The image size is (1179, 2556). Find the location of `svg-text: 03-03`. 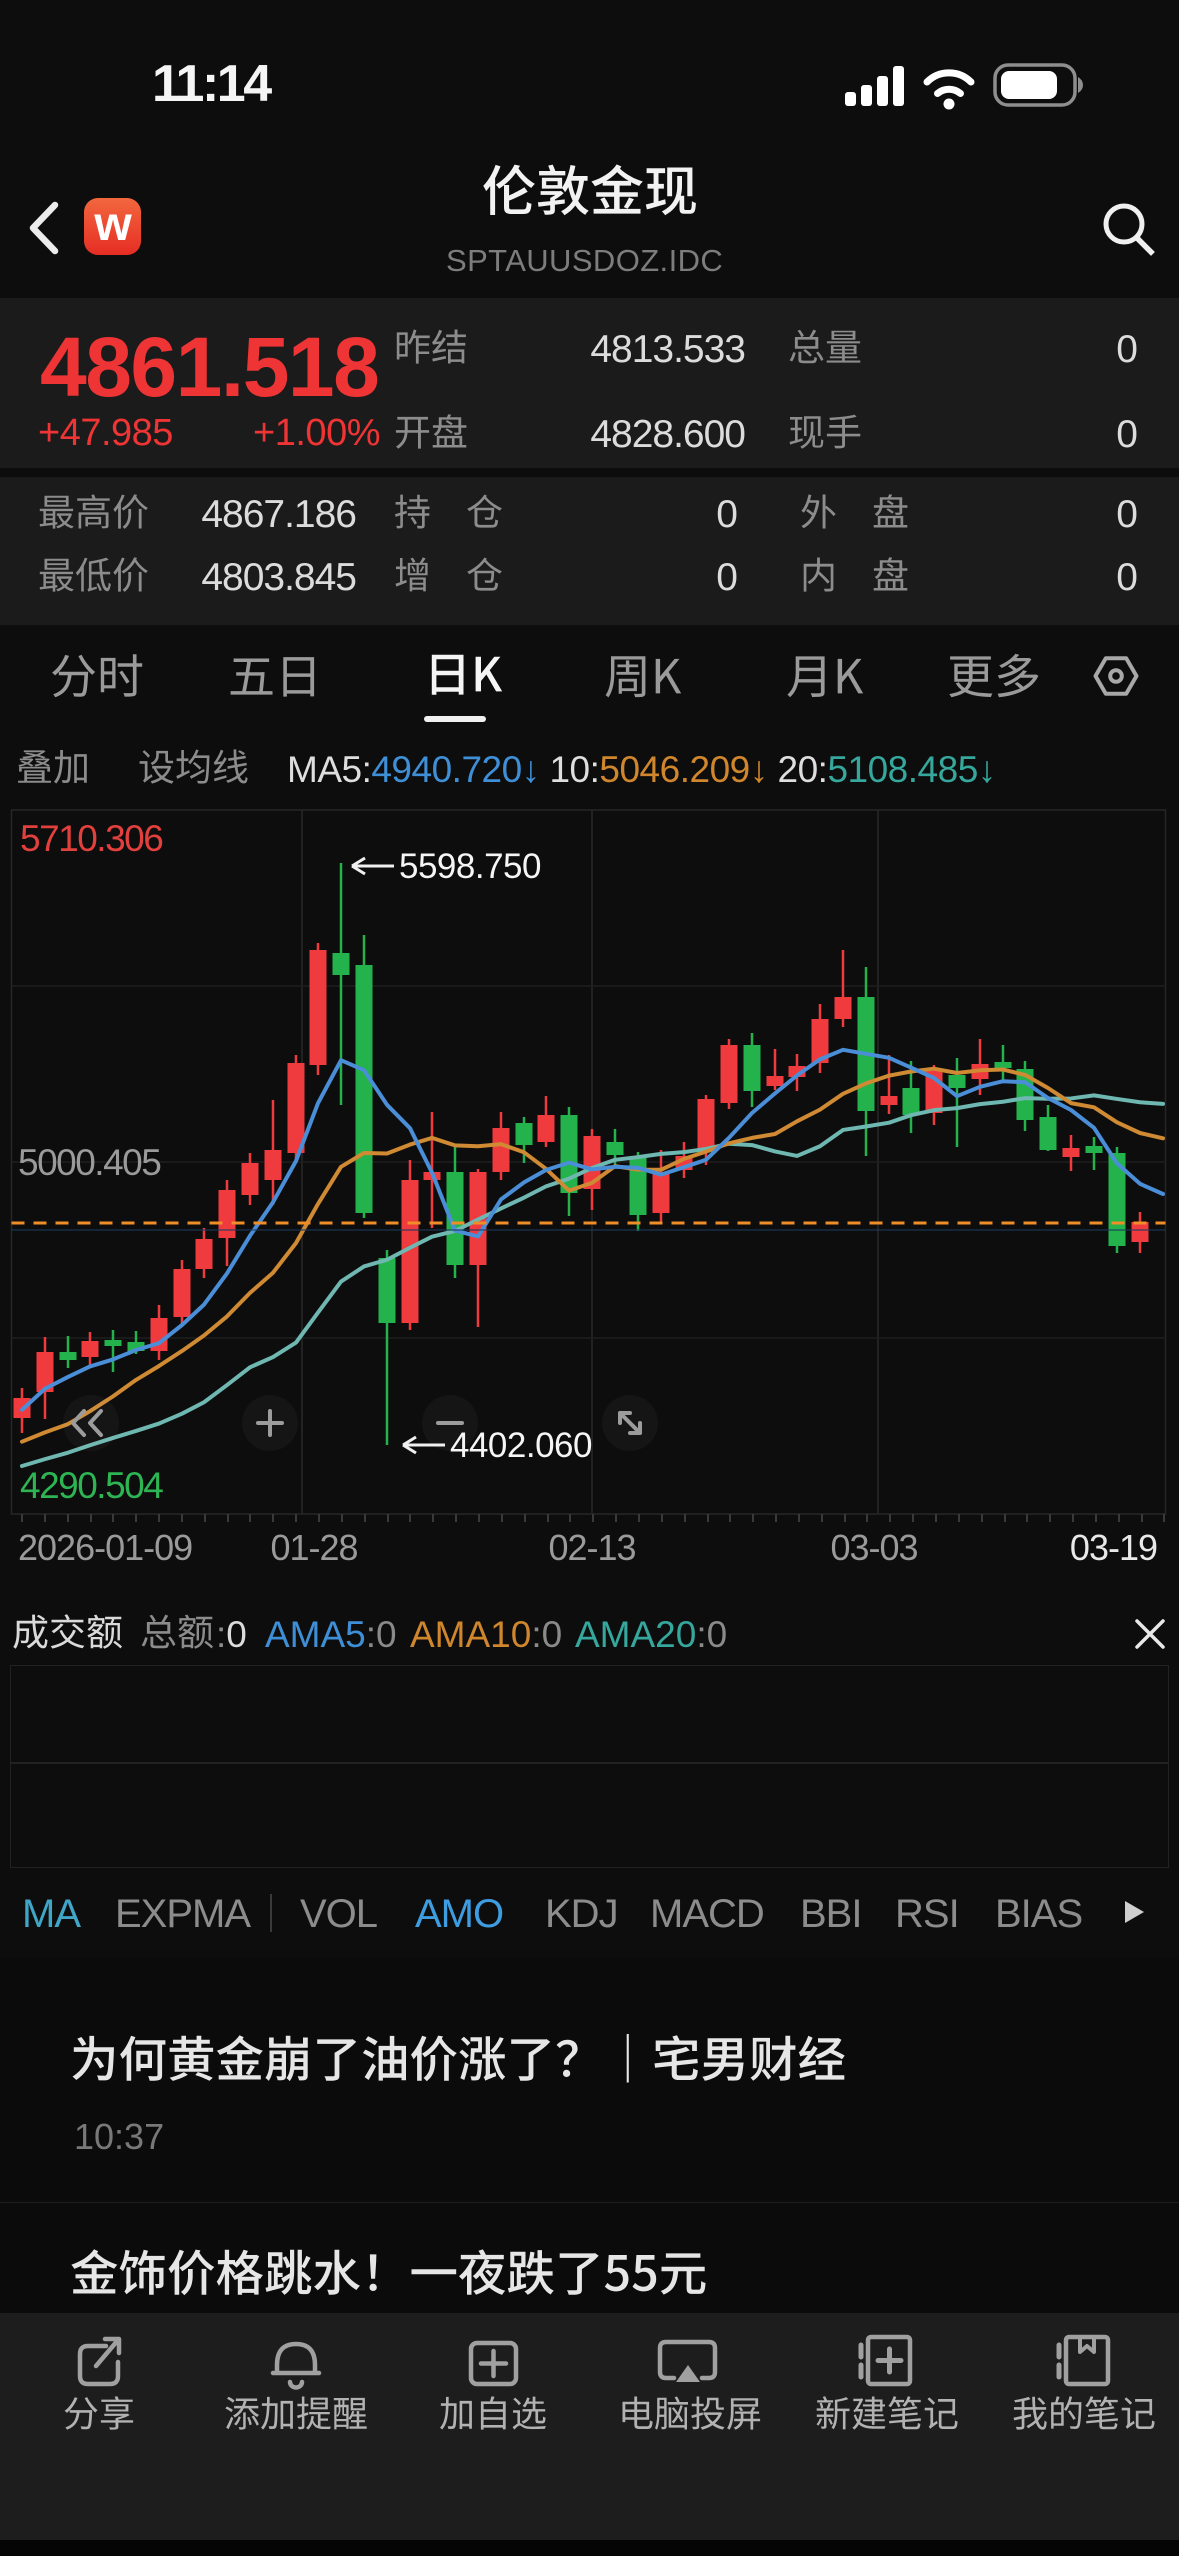

svg-text: 03-03 is located at coordinates (873, 1547).